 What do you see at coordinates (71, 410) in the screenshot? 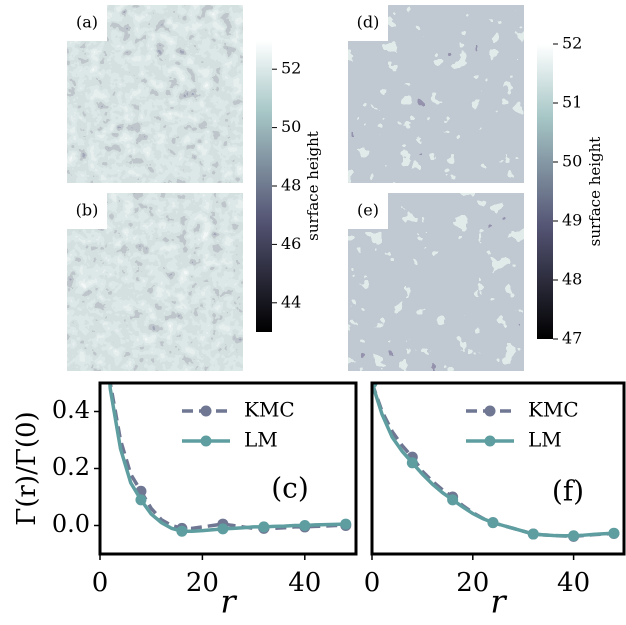
I see `y-tick-label: 0.4` at bounding box center [71, 410].